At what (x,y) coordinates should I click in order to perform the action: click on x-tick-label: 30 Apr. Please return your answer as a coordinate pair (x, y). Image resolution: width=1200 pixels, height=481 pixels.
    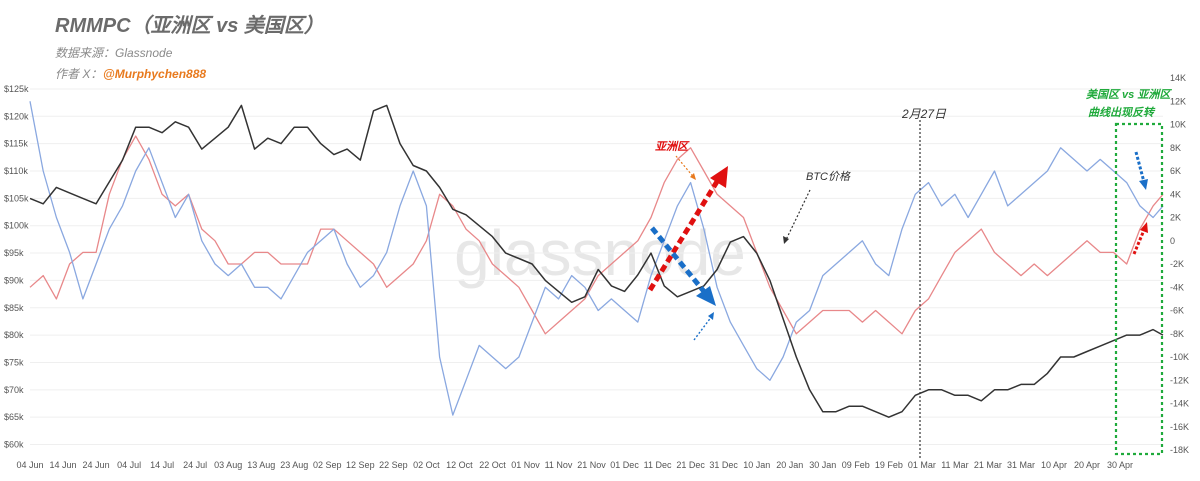
    Looking at the image, I should click on (1120, 465).